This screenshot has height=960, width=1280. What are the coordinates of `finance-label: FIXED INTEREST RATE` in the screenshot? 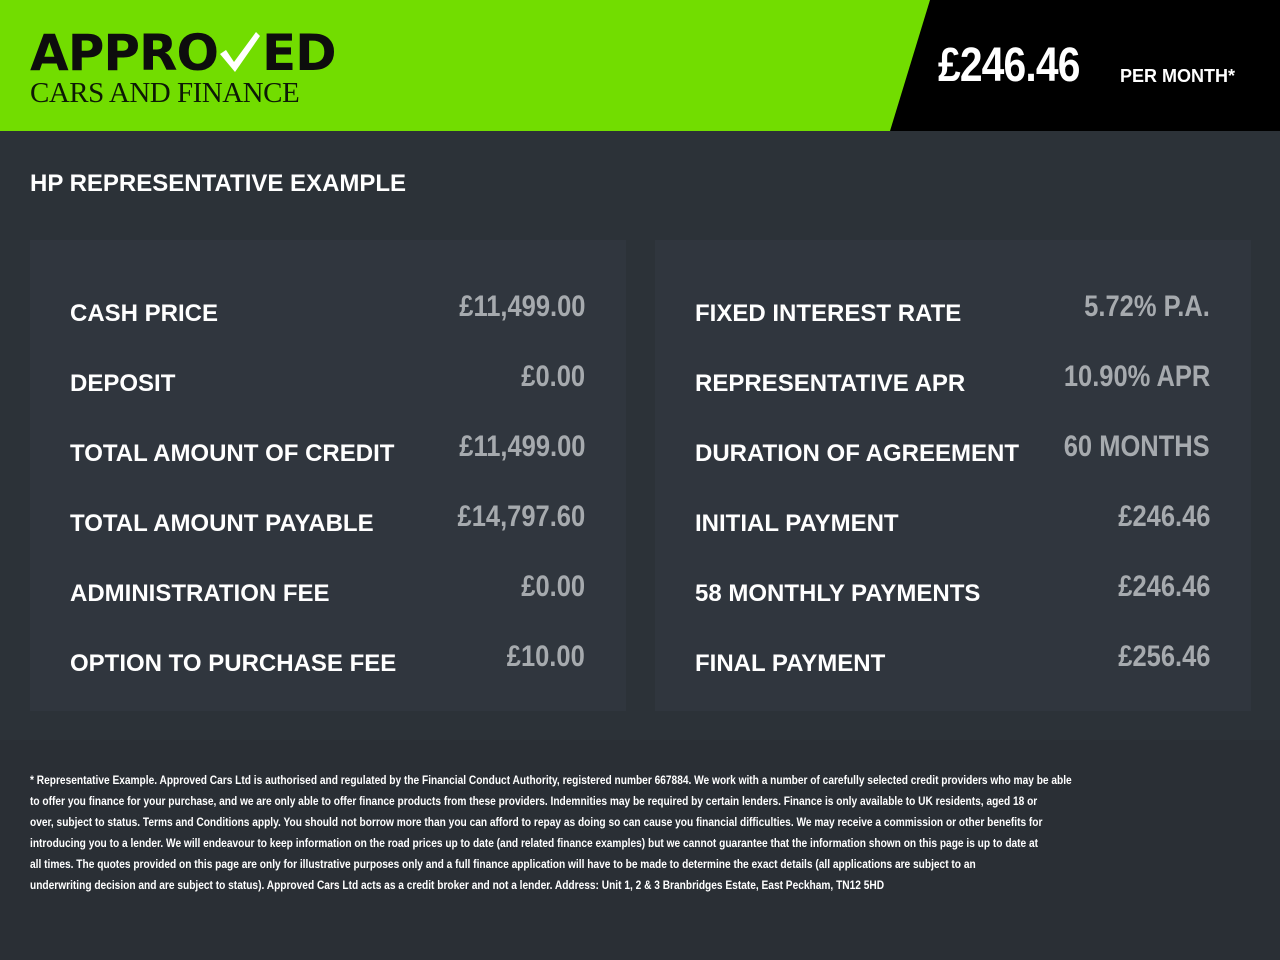 It's located at (828, 313).